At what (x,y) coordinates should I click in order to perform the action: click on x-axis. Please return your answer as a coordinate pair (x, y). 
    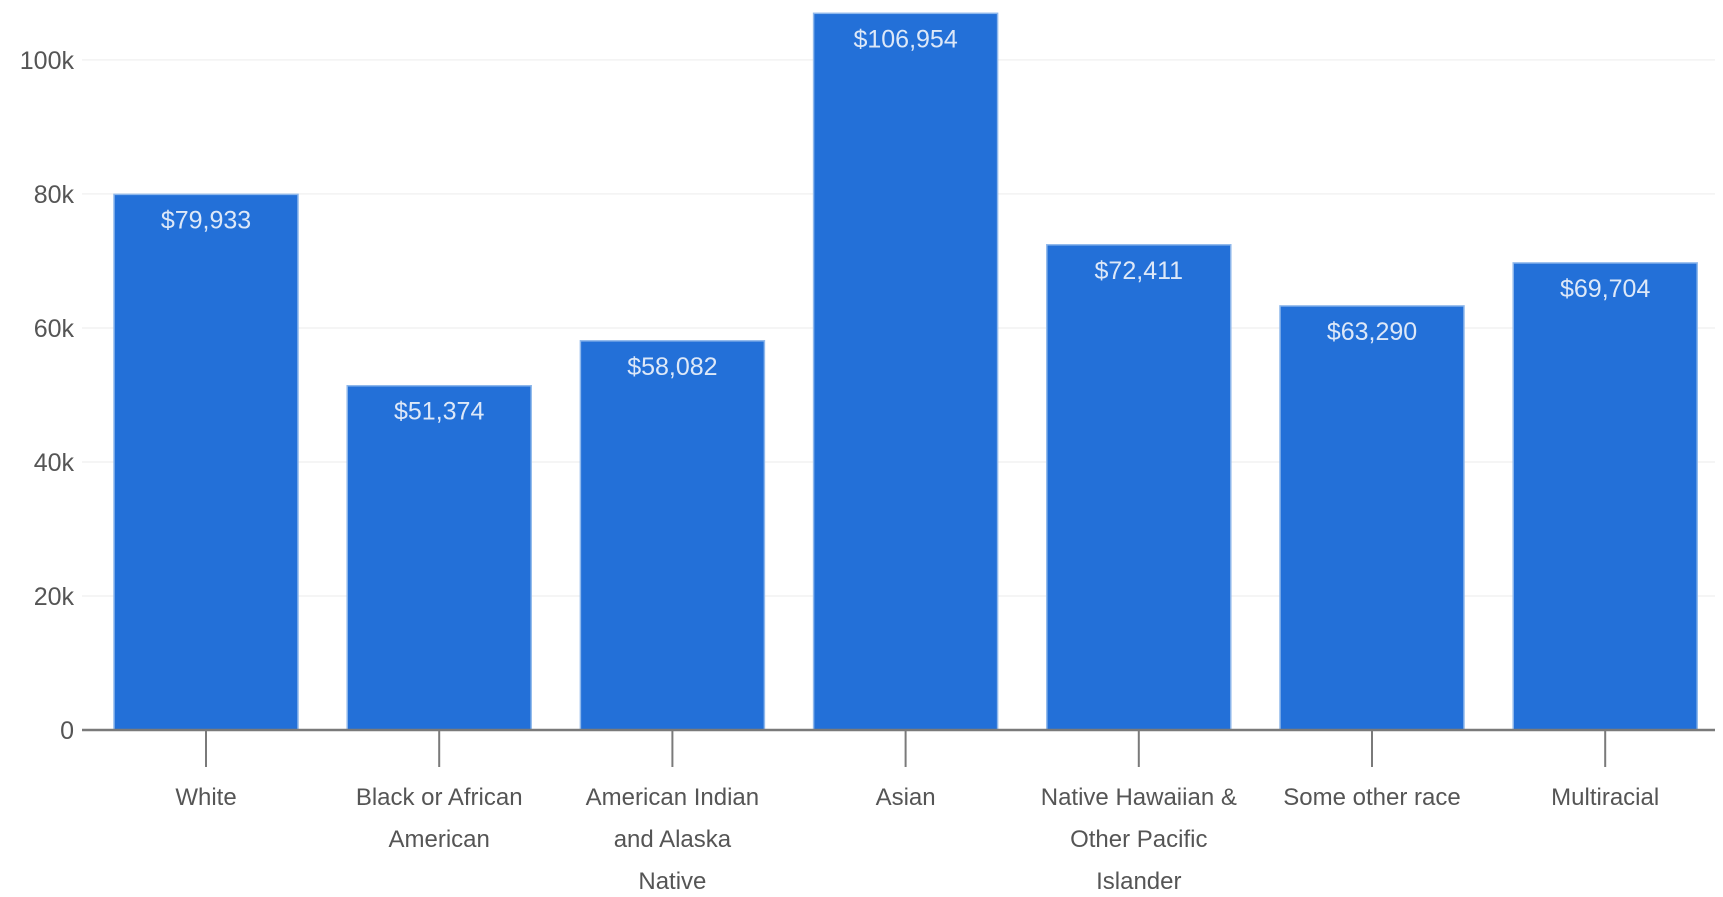
    Looking at the image, I should click on (898, 747).